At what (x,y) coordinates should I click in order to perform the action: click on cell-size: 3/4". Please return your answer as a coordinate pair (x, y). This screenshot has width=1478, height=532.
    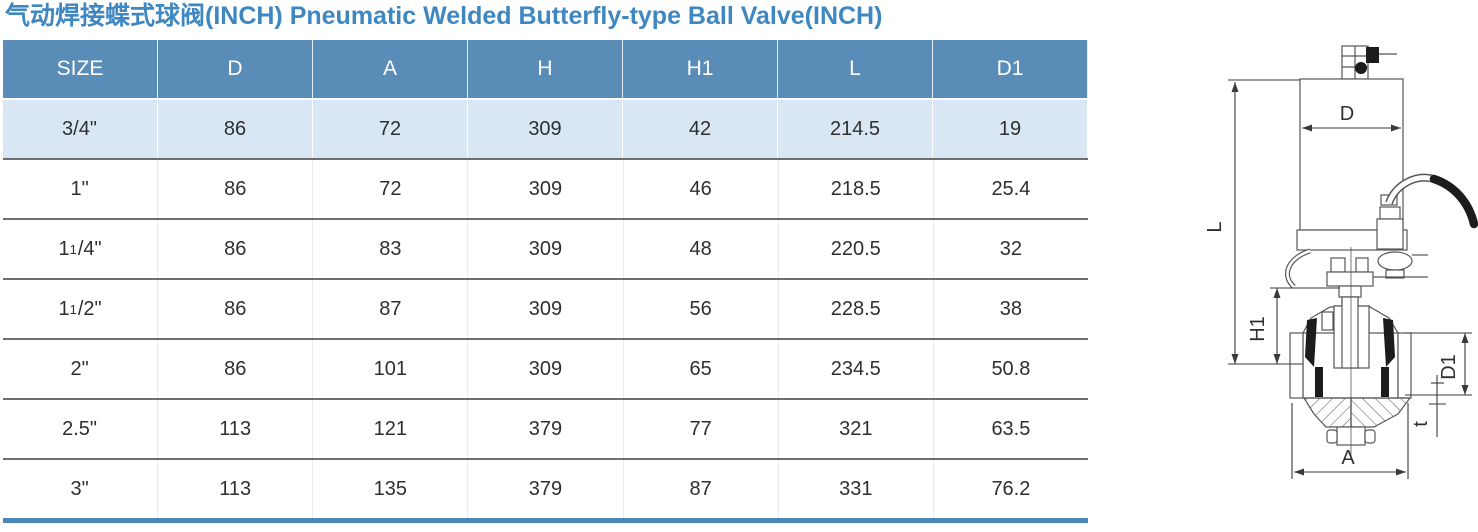
    Looking at the image, I should click on (80, 129).